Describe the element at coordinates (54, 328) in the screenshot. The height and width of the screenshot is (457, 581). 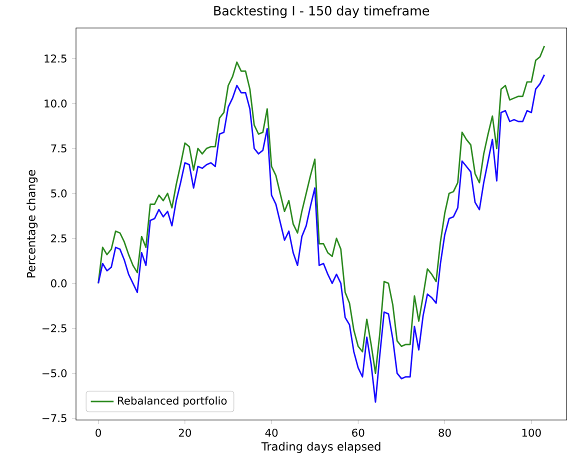
I see `y-tick-label: −2.5` at that location.